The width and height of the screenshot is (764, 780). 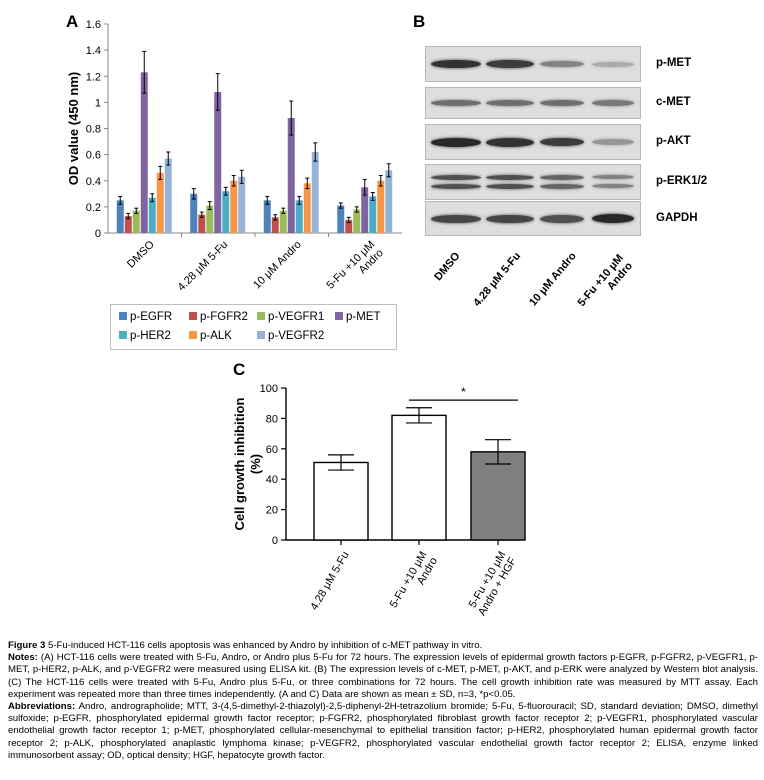 I want to click on blot-row-label: p-AKT, so click(x=673, y=141).